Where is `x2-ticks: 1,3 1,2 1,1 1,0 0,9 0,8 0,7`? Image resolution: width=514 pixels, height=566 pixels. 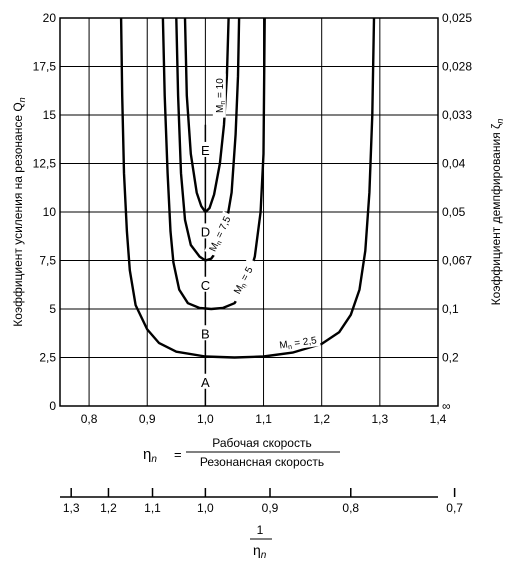 x2-ticks: 1,3 1,2 1,1 1,0 0,9 0,8 0,7 is located at coordinates (263, 501).